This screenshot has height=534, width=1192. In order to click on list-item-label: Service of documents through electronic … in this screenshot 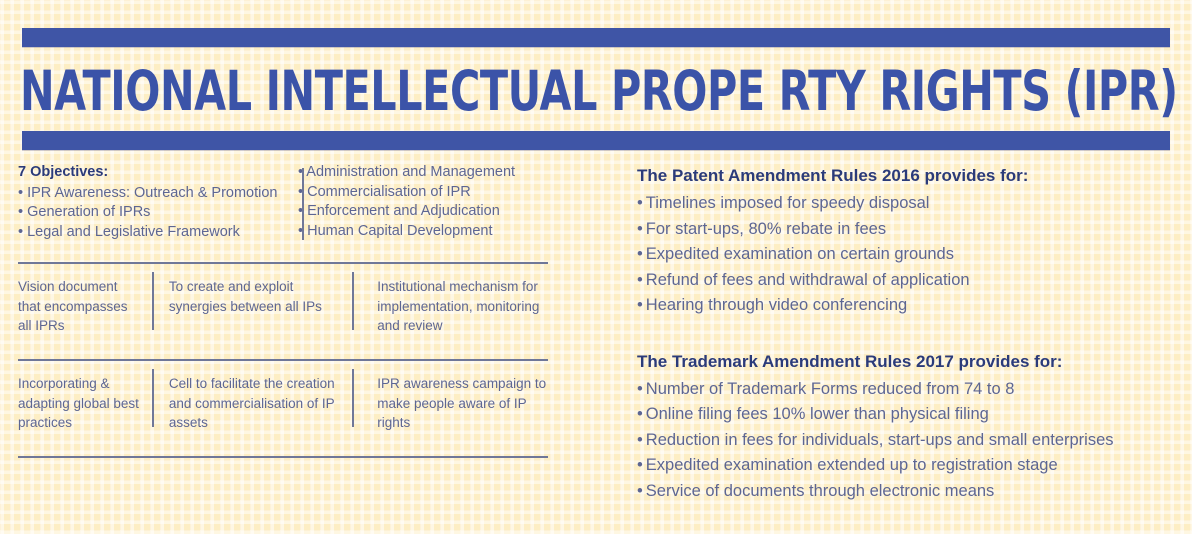, I will do `click(820, 490)`.